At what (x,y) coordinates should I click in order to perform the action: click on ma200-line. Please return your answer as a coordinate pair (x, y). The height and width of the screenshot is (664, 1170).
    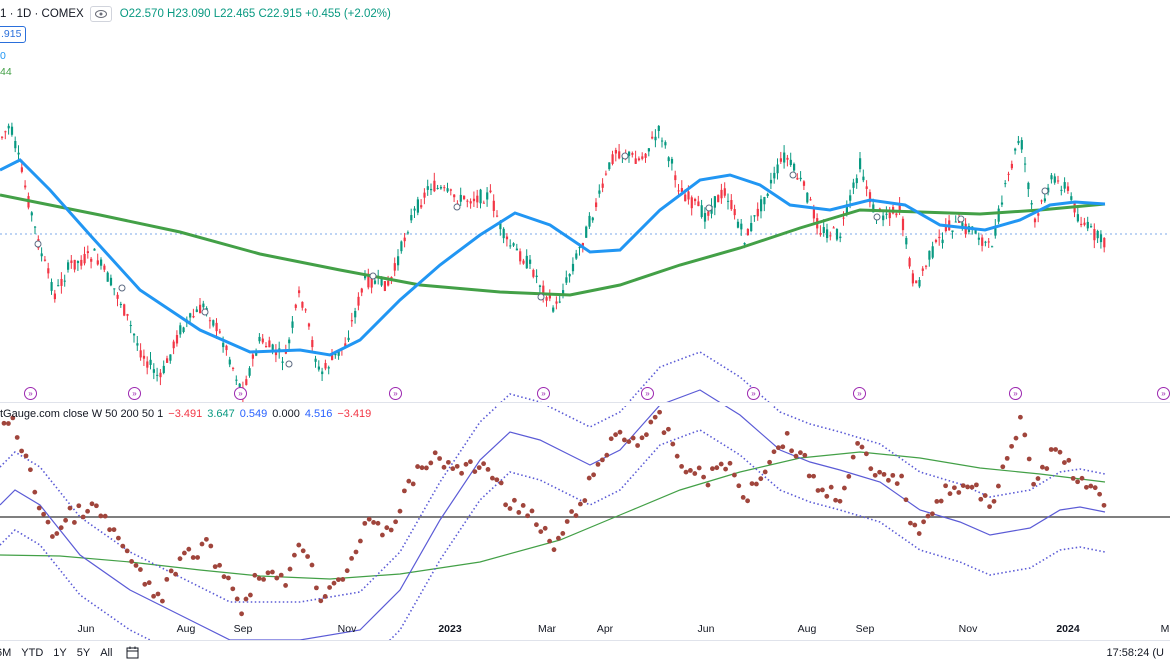
    Looking at the image, I should click on (553, 245).